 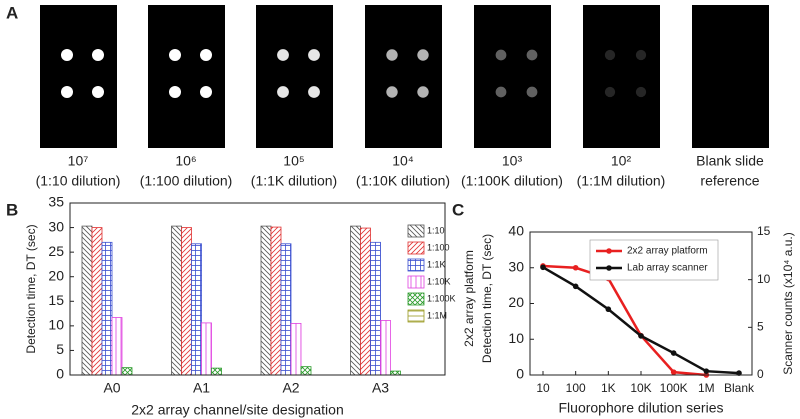 What do you see at coordinates (667, 251) in the screenshot?
I see `legend-label: 2x2 array platform` at bounding box center [667, 251].